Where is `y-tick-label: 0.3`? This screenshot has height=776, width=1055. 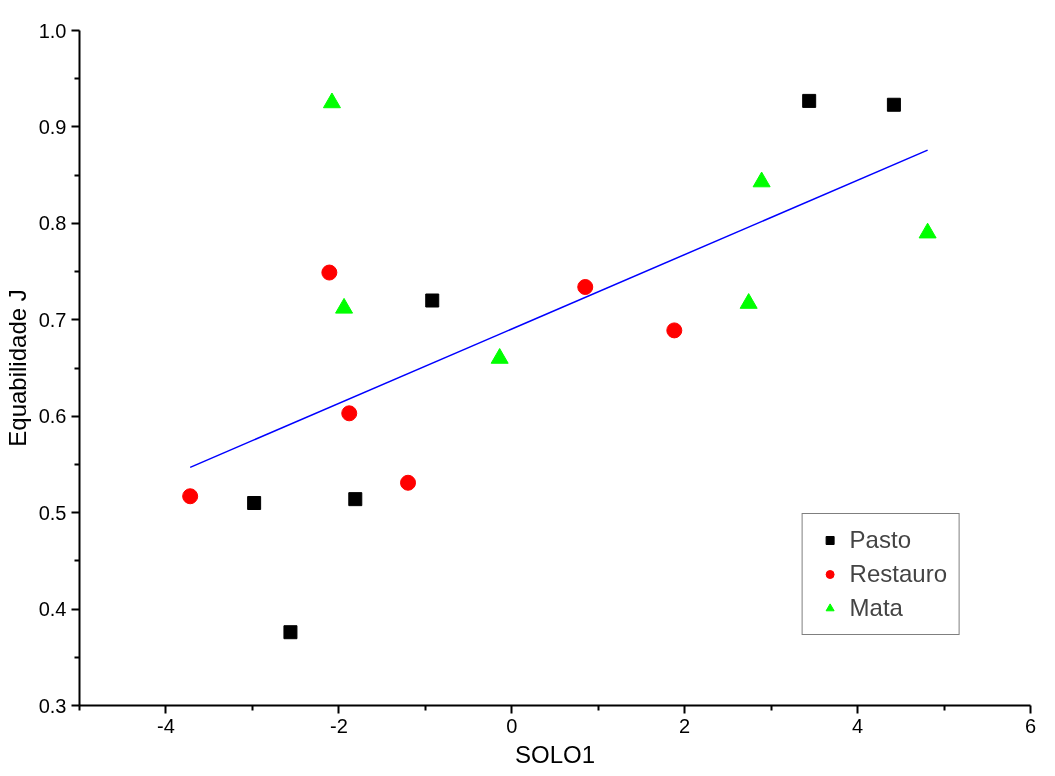
y-tick-label: 0.3 is located at coordinates (52, 705).